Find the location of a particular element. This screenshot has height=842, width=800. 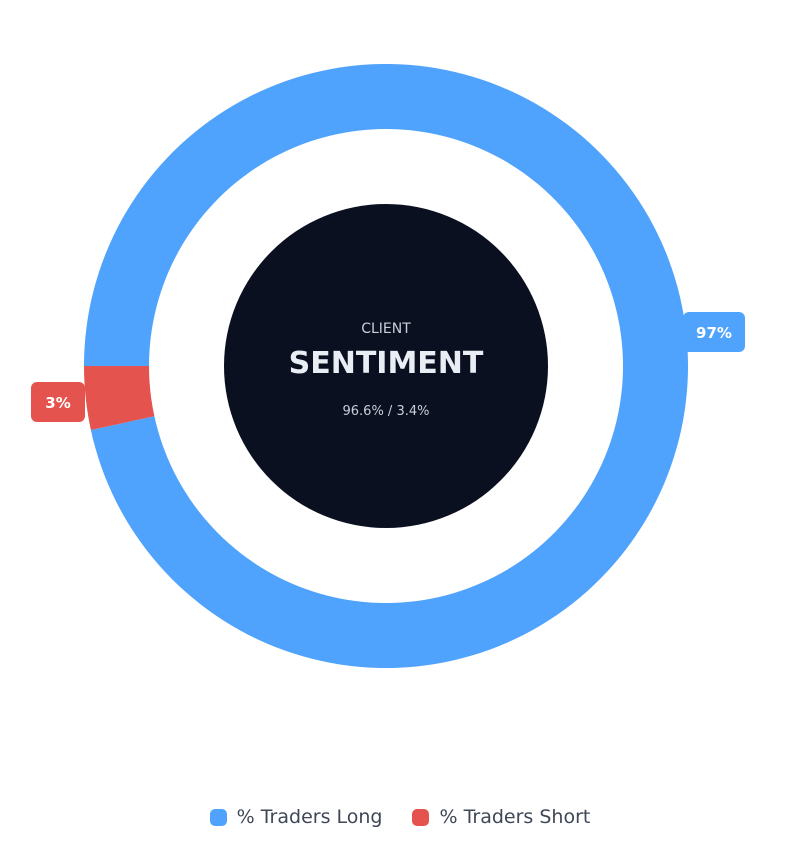

data-label-traders-long: 97% is located at coordinates (714, 332).